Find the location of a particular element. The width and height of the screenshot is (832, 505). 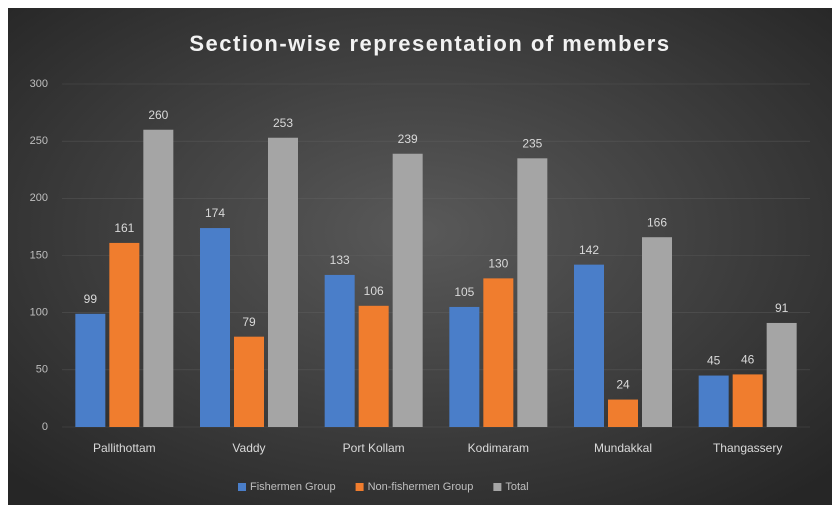

data-label: 260 is located at coordinates (158, 115).